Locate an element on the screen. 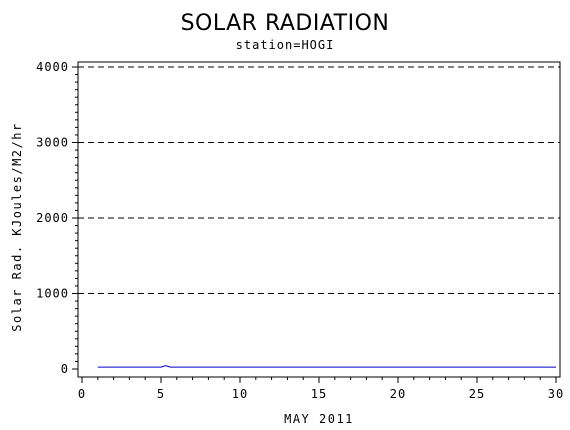 The height and width of the screenshot is (430, 570). x-tick-label-30: 30 is located at coordinates (556, 394).